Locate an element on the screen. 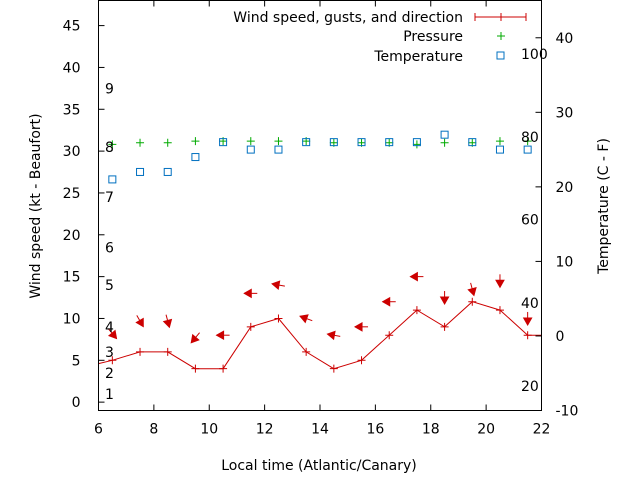 The image size is (640, 480). y-tick-label: 30 is located at coordinates (72, 152).